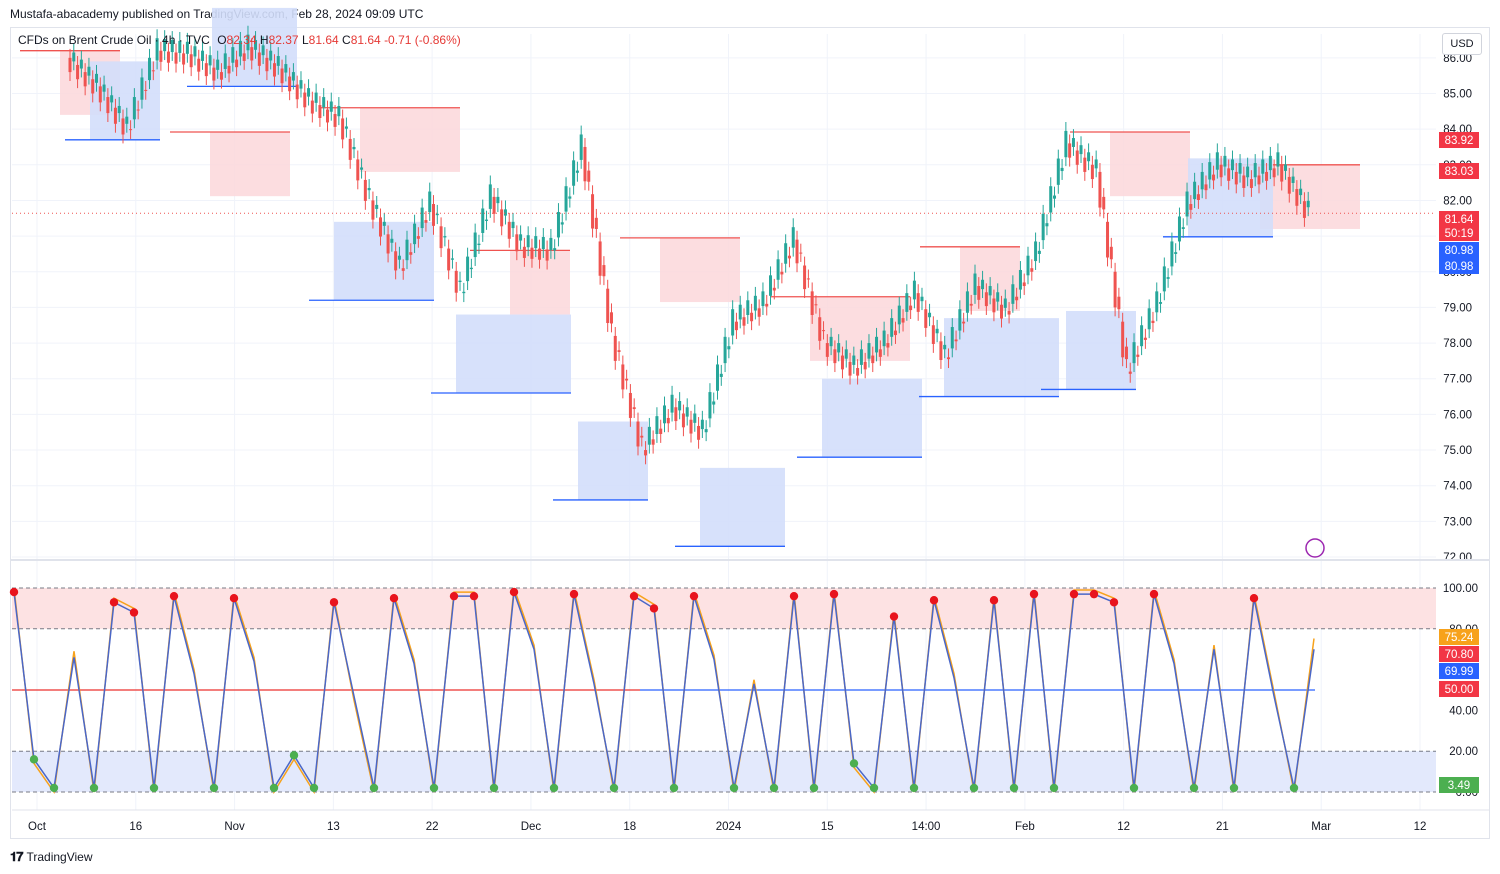 Image resolution: width=1500 pixels, height=874 pixels. I want to click on alert-lightning-icon, so click(1315, 548).